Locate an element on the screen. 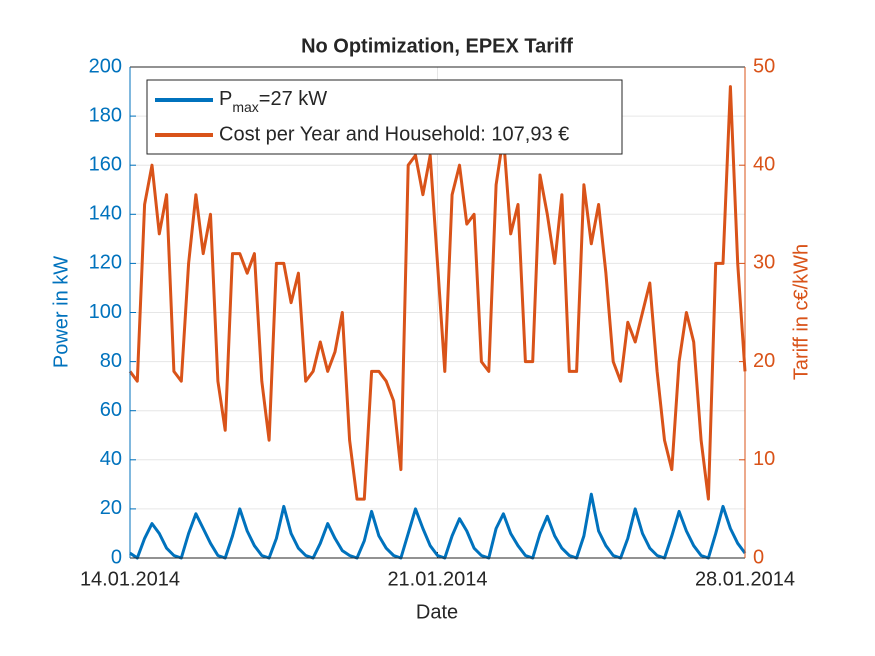 Image resolution: width=875 pixels, height=656 pixels. y2-tick-label: 20 is located at coordinates (764, 361).